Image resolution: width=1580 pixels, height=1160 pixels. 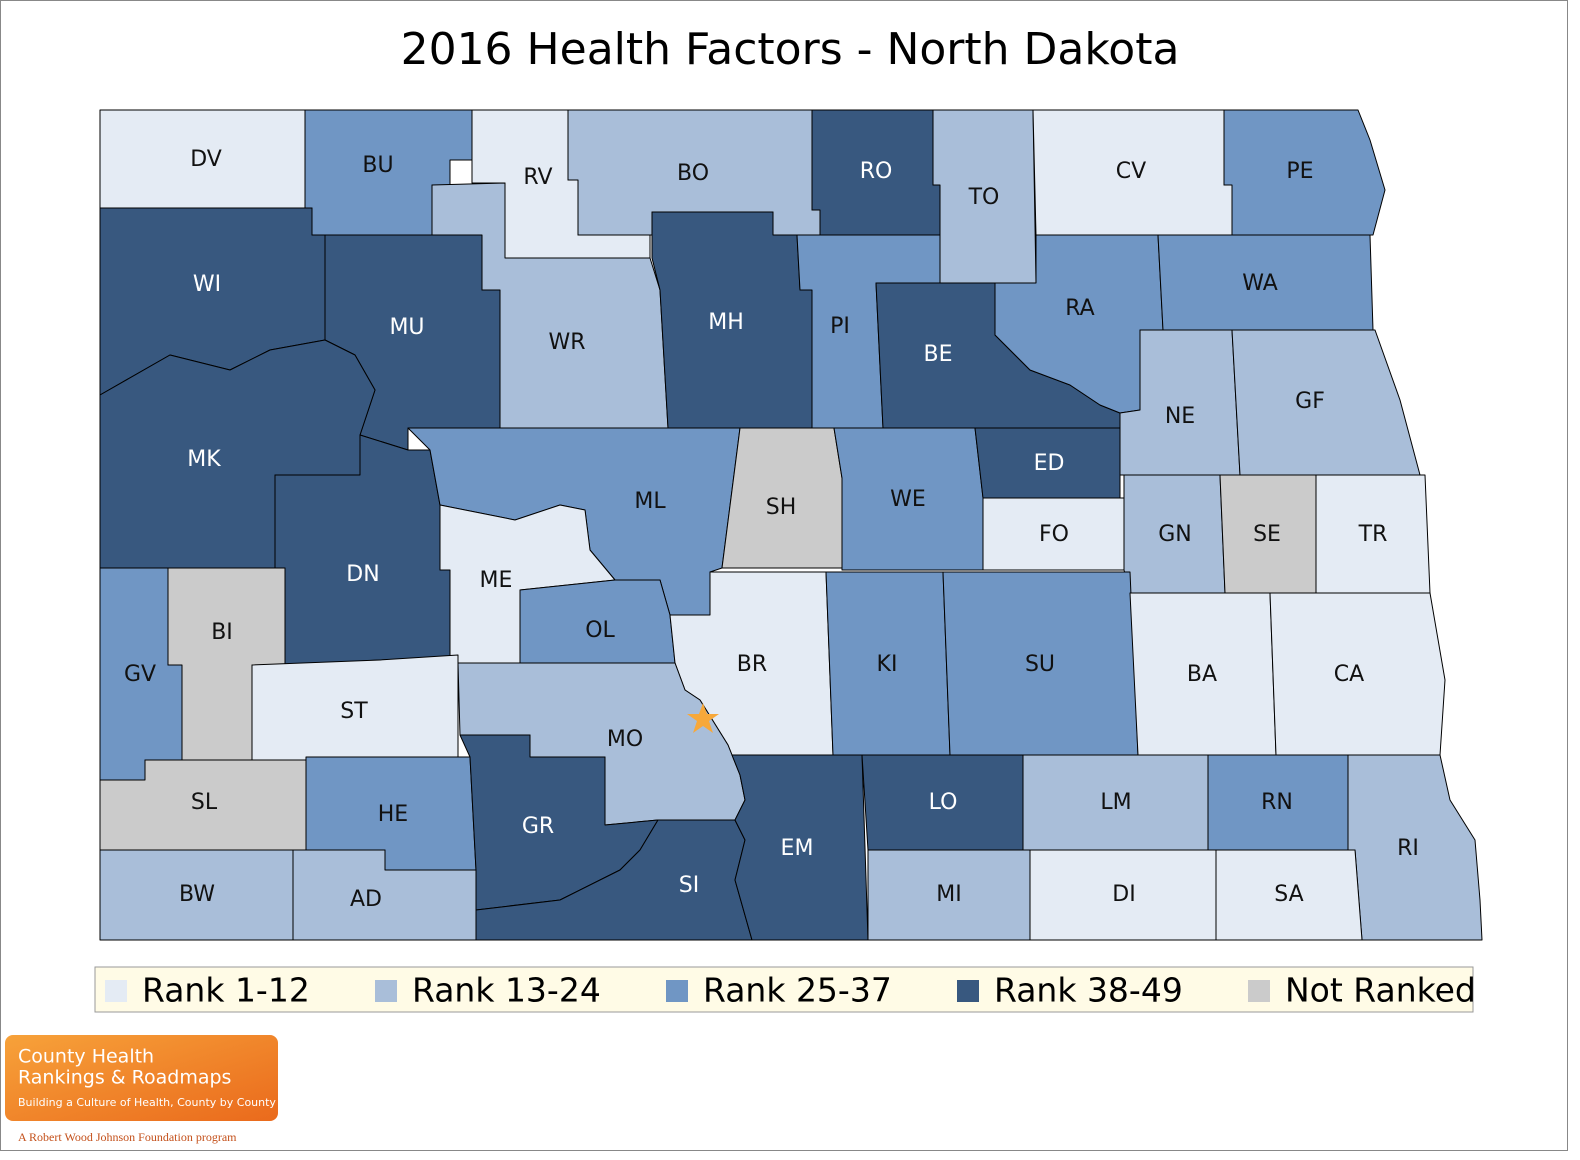 I want to click on county-label: RV, so click(x=537, y=177).